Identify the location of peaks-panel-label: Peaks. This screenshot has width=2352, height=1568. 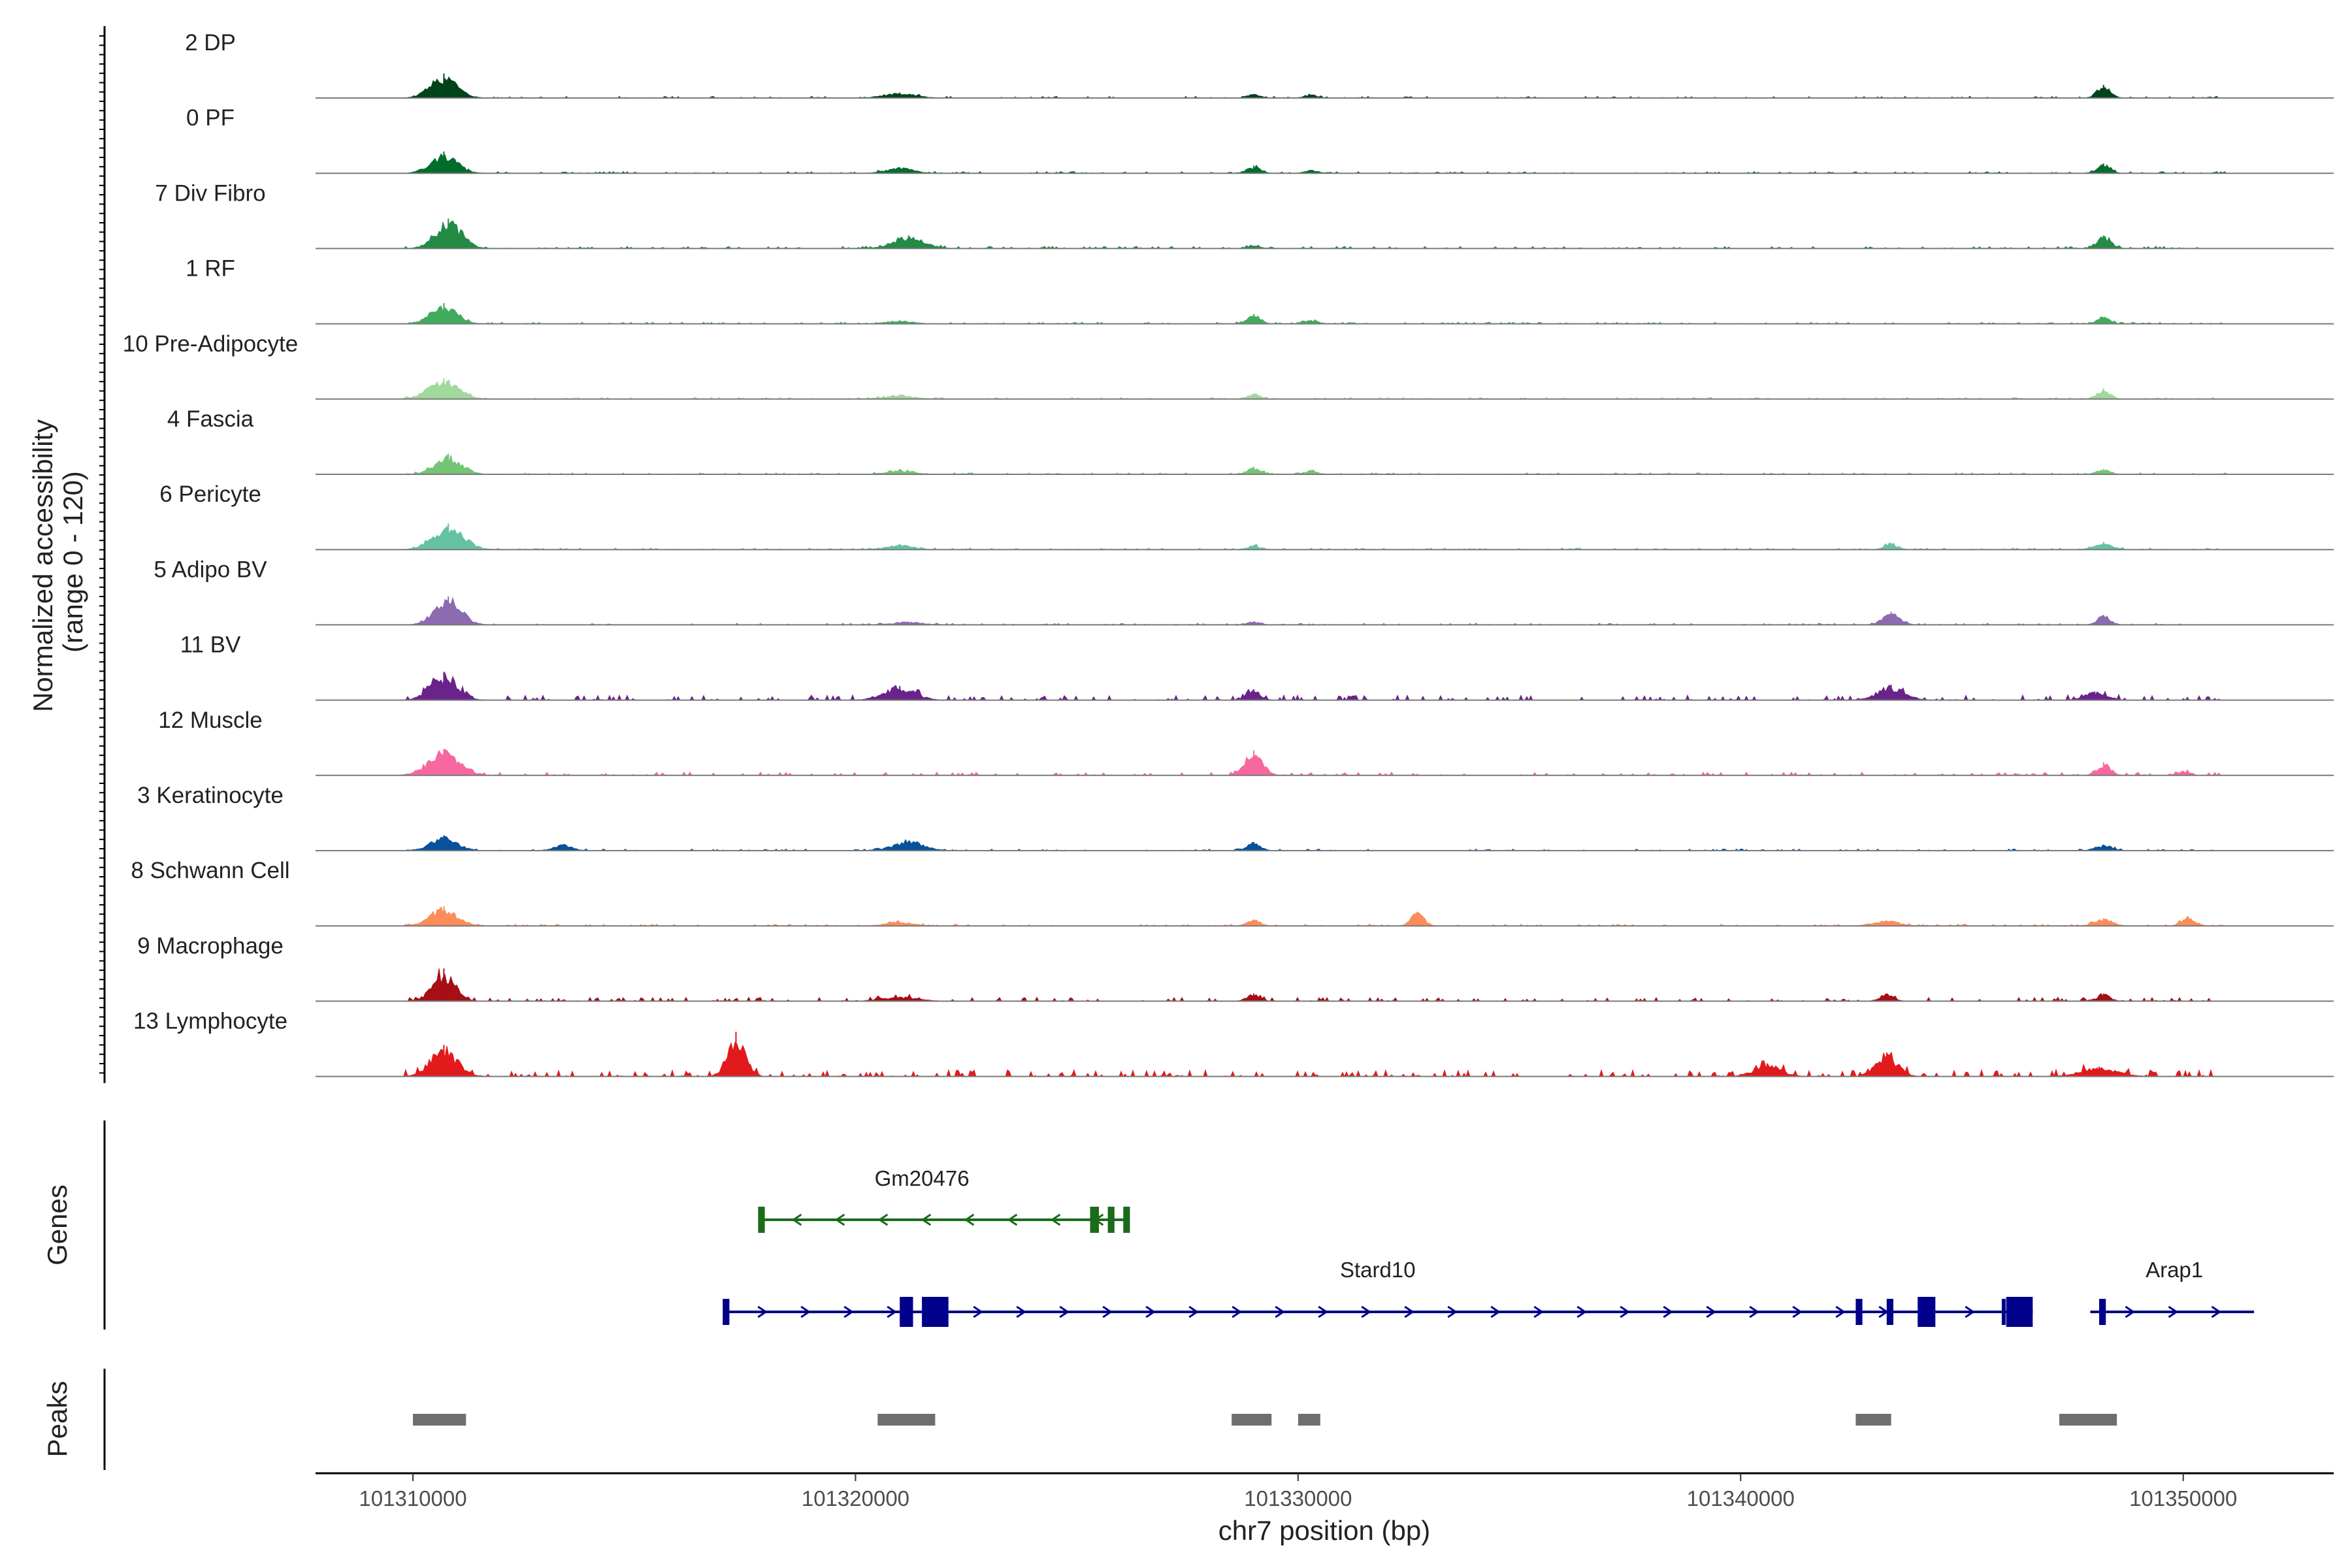
(57, 1419).